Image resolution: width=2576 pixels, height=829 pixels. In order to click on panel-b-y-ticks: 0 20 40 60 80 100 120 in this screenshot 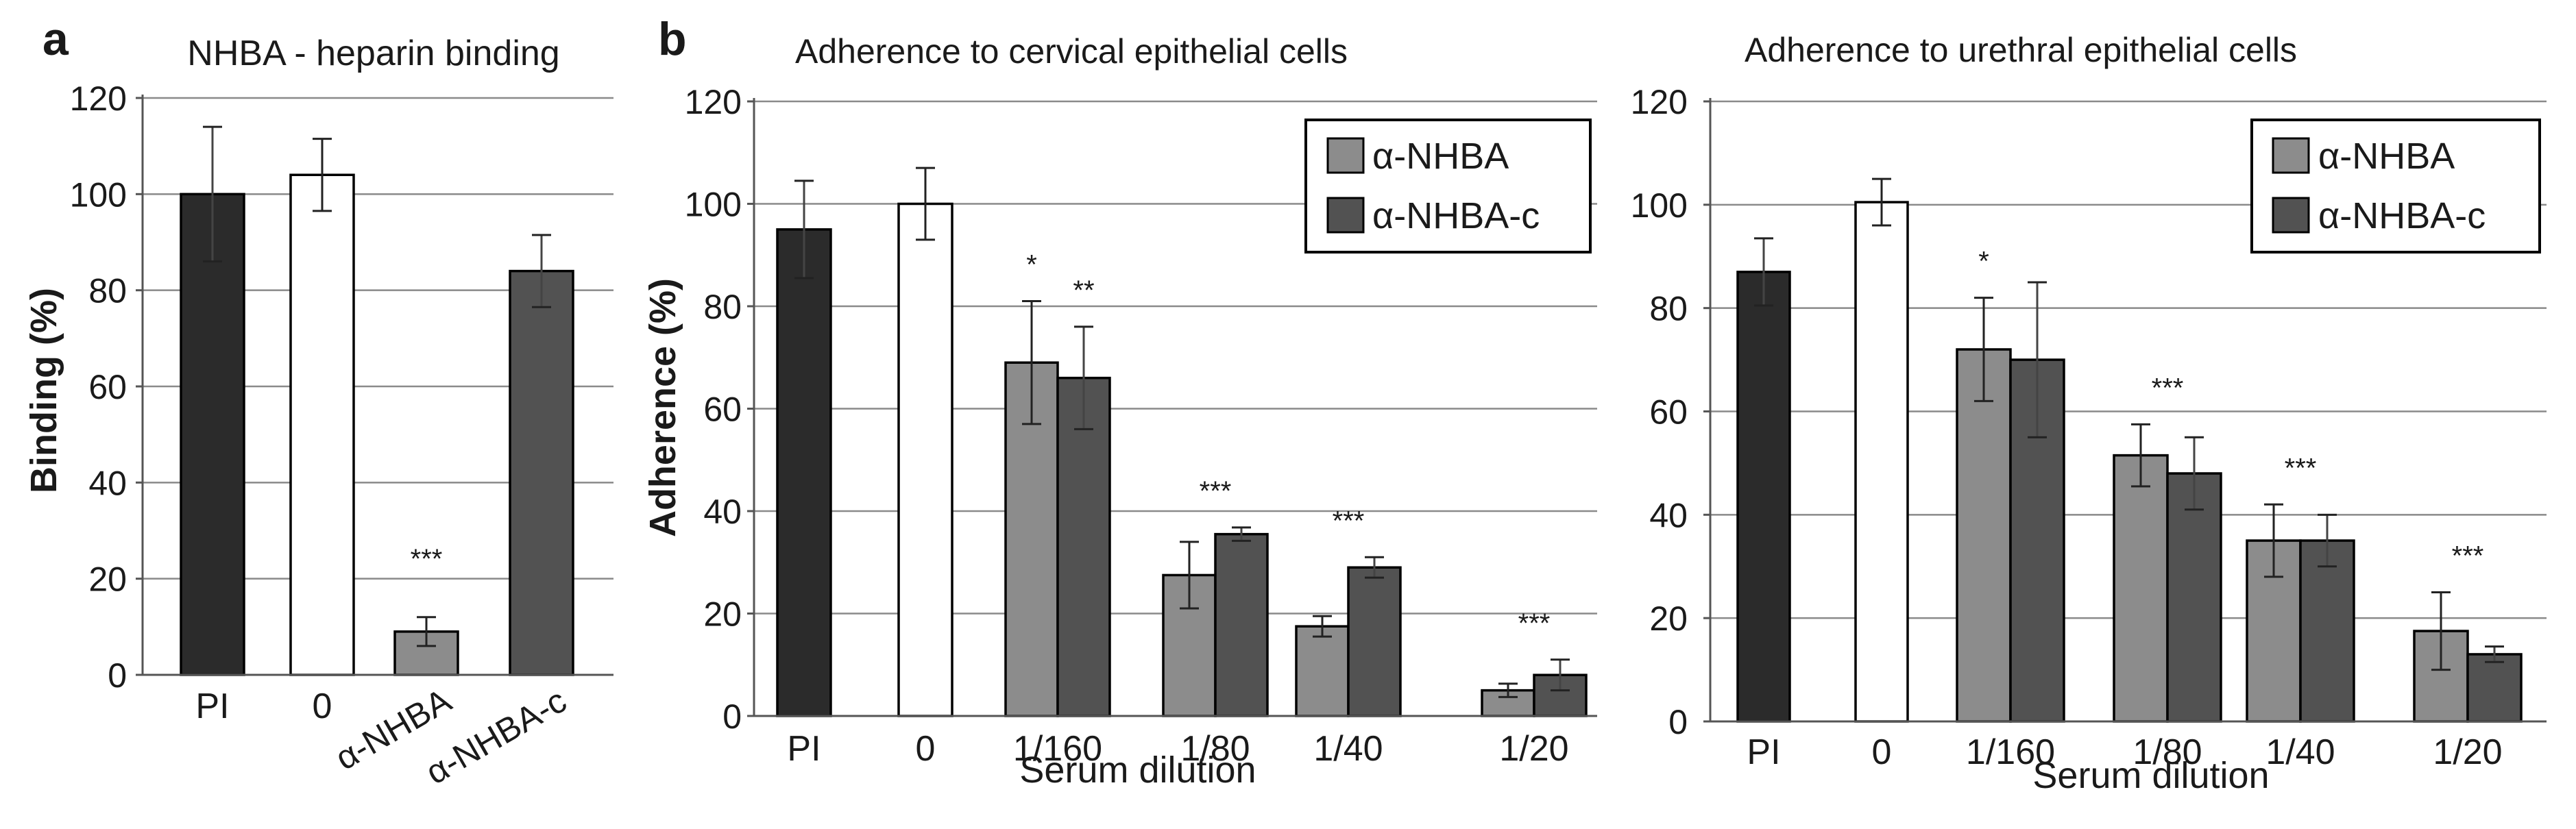, I will do `click(720, 409)`.